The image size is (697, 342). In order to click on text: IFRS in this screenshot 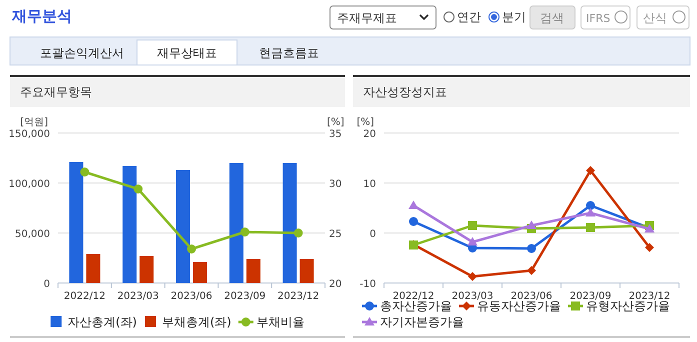, I will do `click(598, 18)`.